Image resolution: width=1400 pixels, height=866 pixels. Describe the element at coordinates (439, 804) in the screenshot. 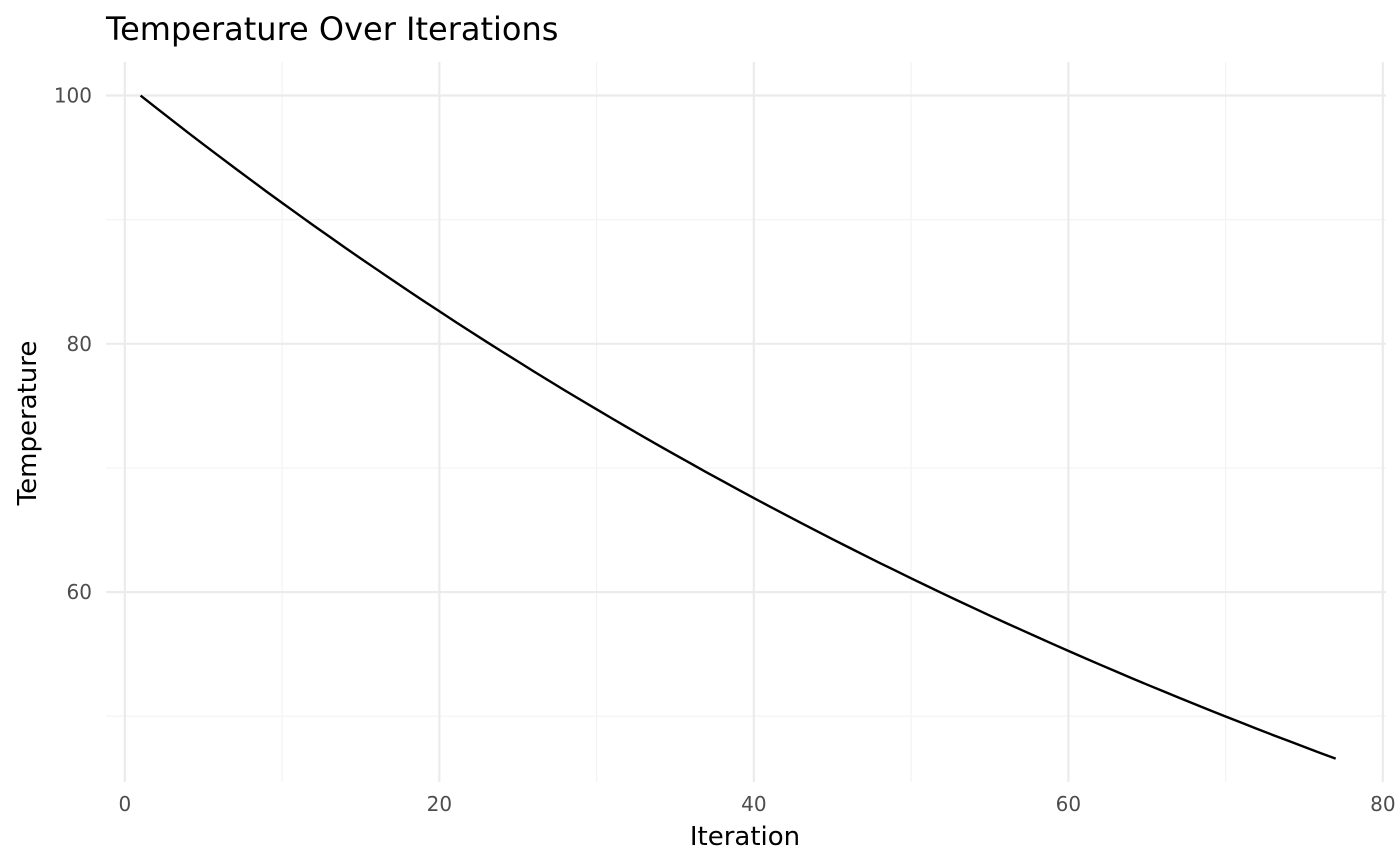

I see `x-tick-label: 20` at that location.